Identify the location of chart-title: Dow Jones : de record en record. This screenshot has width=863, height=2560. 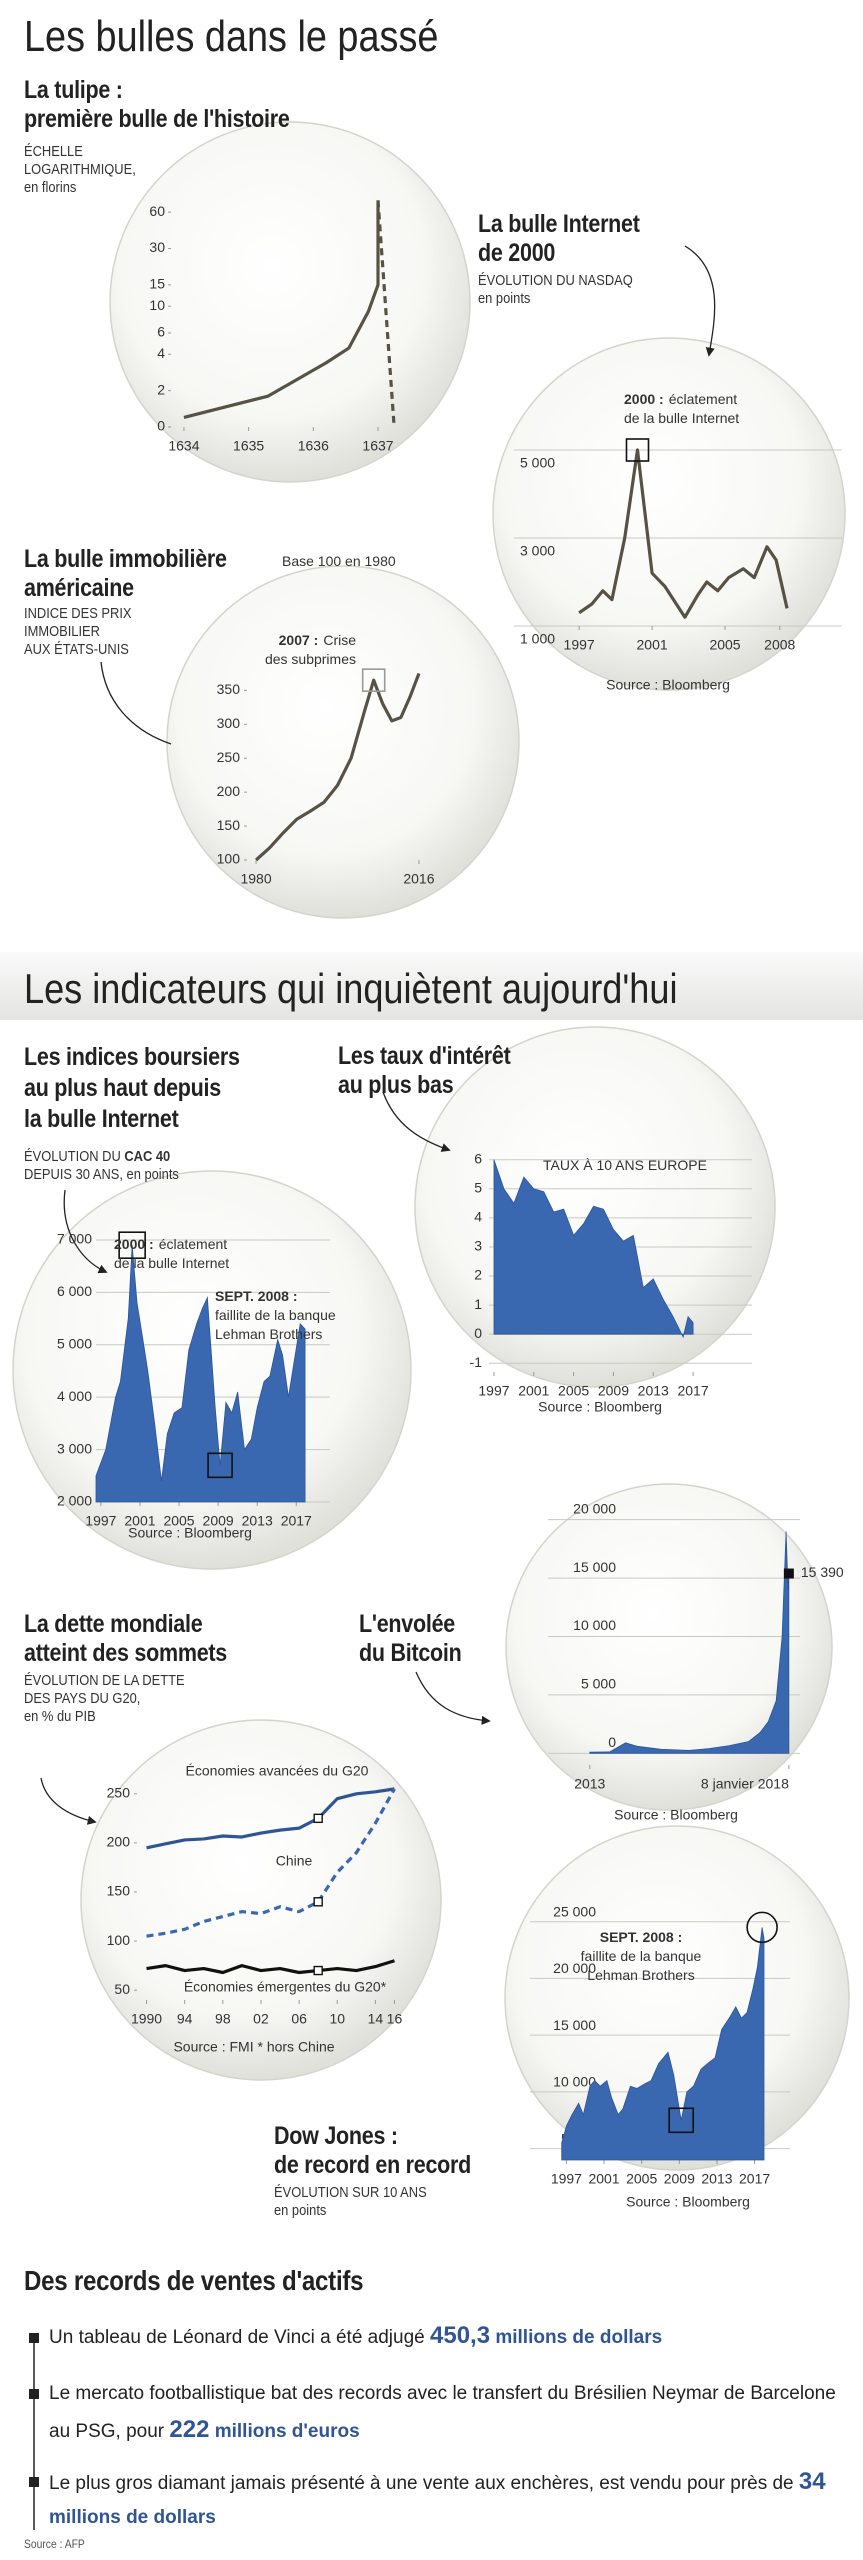
(372, 2151).